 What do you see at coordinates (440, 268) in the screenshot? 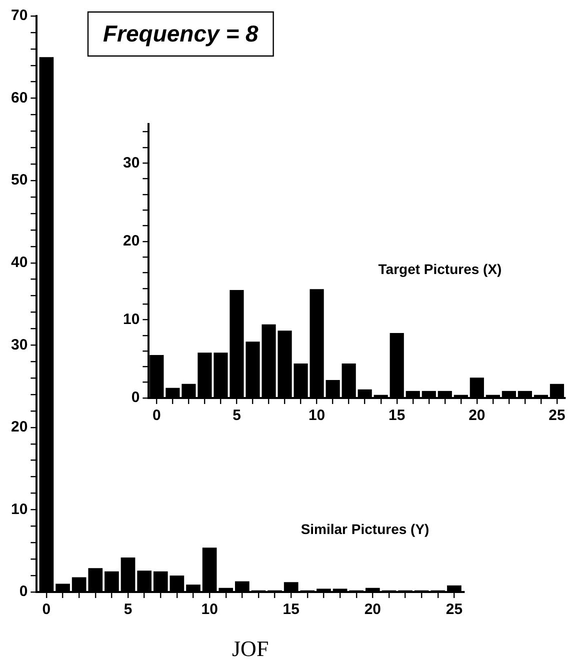
I see `annotation: Target Pictures (X)` at bounding box center [440, 268].